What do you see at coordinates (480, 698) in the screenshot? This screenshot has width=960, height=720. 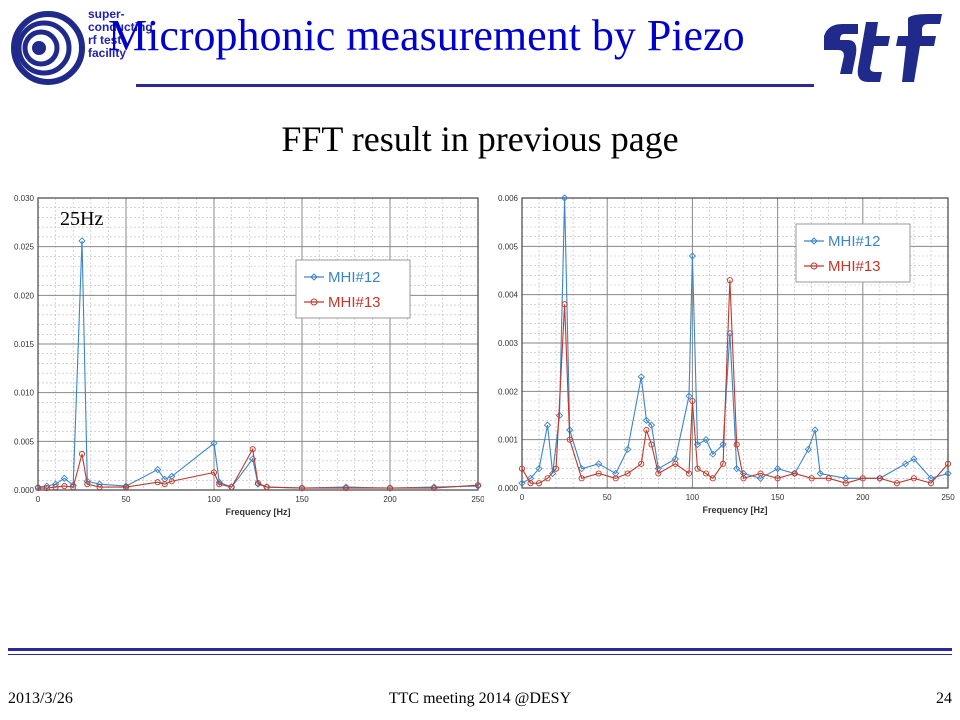 I see `footer-event: TTC meeting 2014 @DESY` at bounding box center [480, 698].